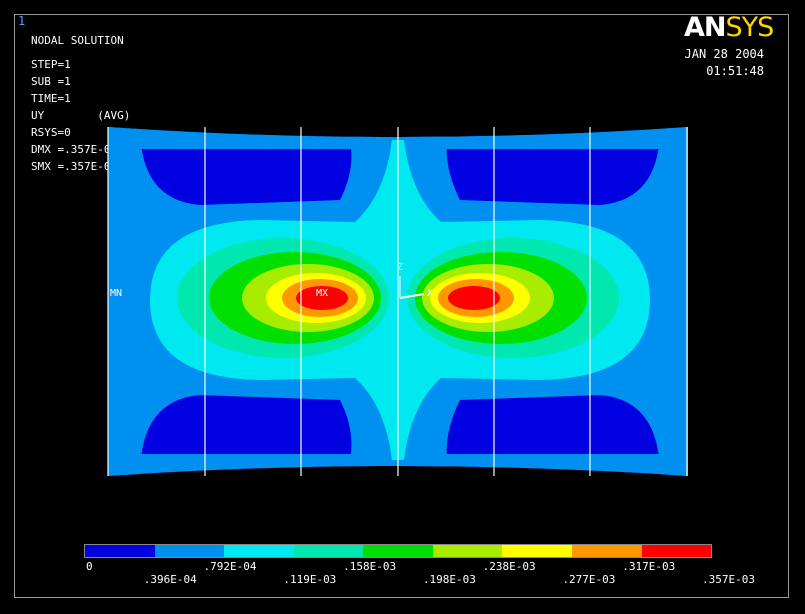 The width and height of the screenshot is (805, 614). Describe the element at coordinates (51, 81) in the screenshot. I see `info-sub: SUB =1` at that location.